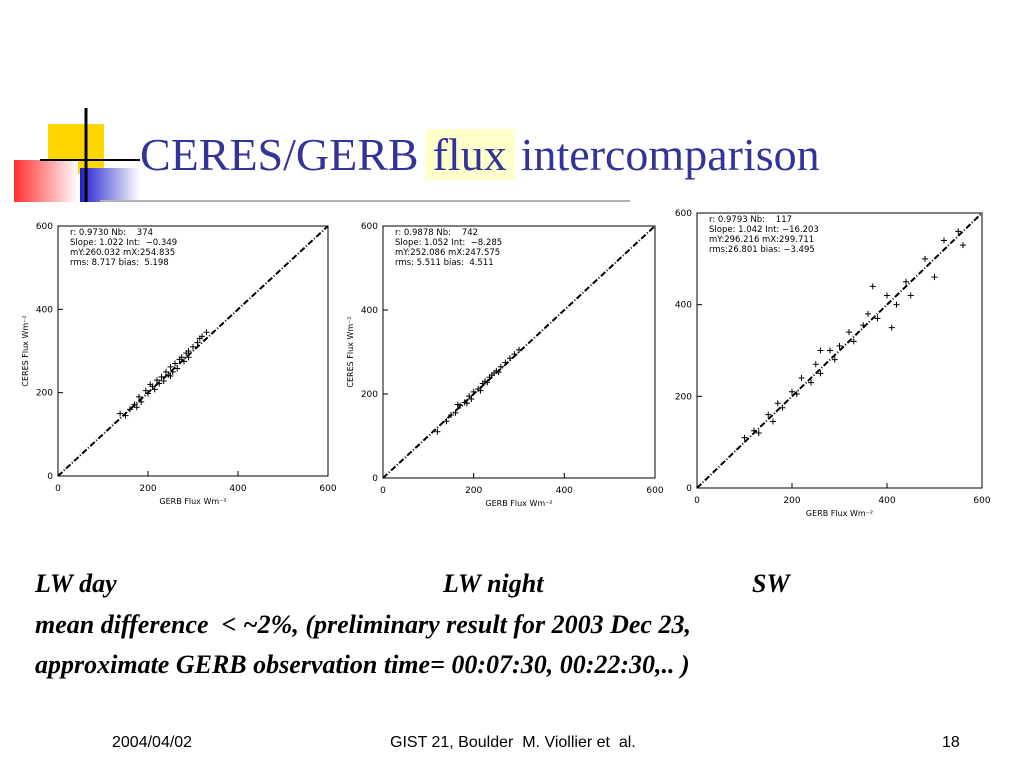 The width and height of the screenshot is (1024, 768). I want to click on title-highlight: flux, so click(469, 154).